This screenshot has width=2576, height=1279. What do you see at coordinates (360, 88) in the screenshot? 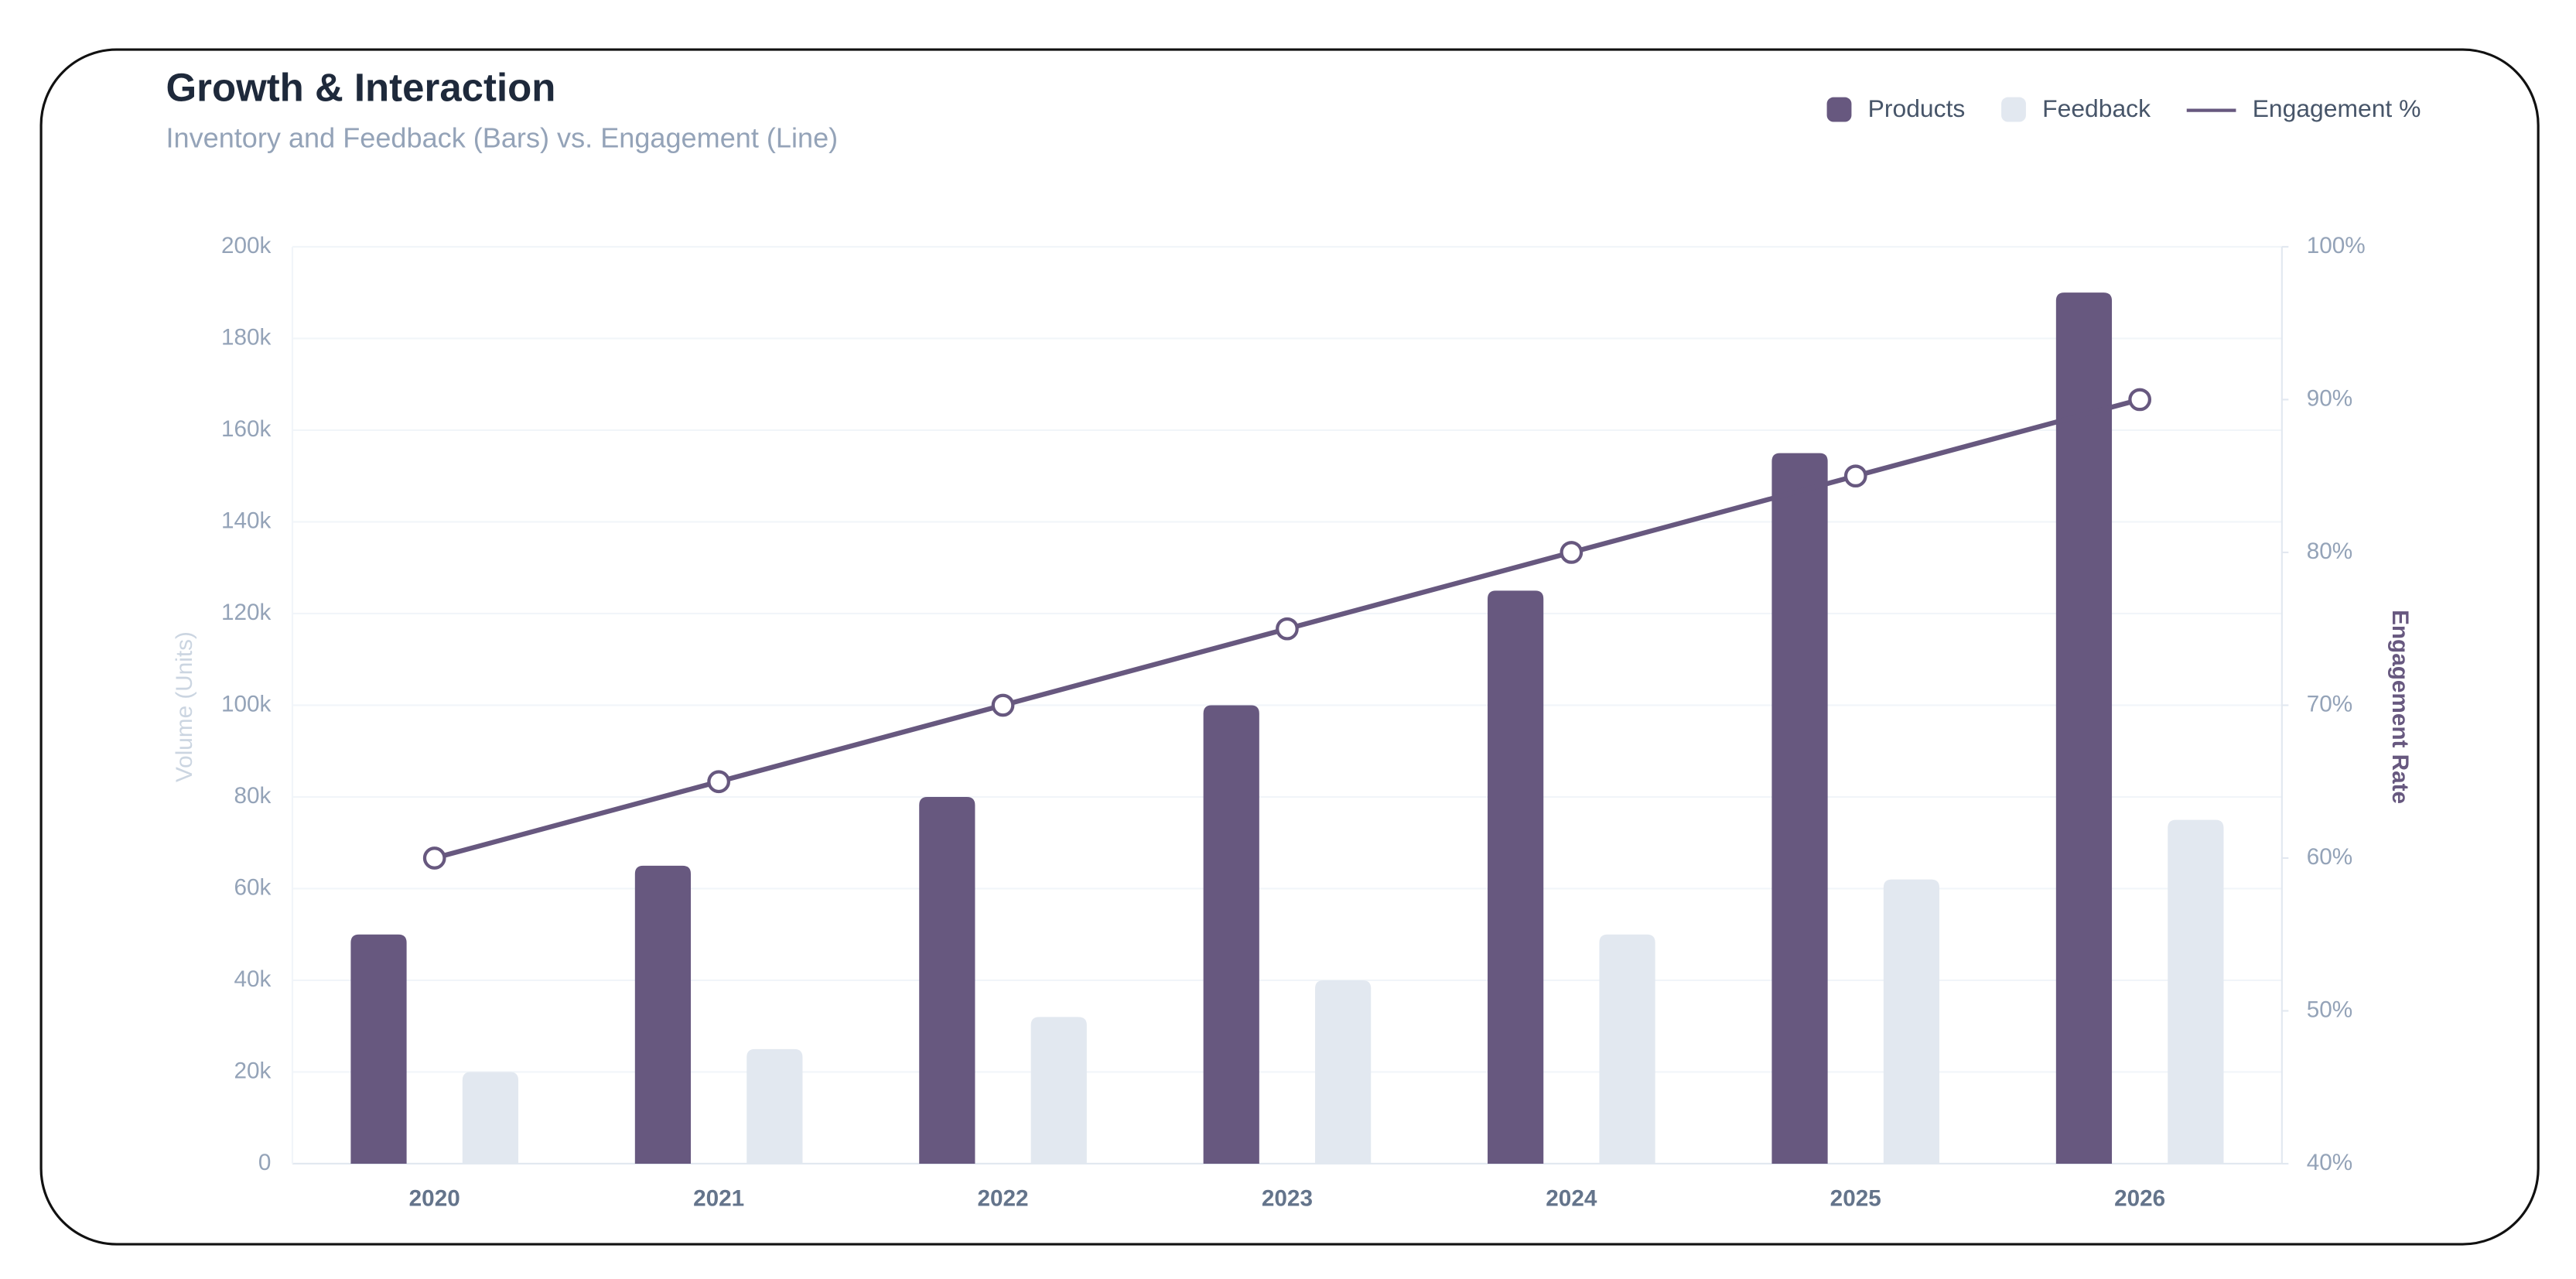
I see `chart-title: Growth & Interaction` at bounding box center [360, 88].